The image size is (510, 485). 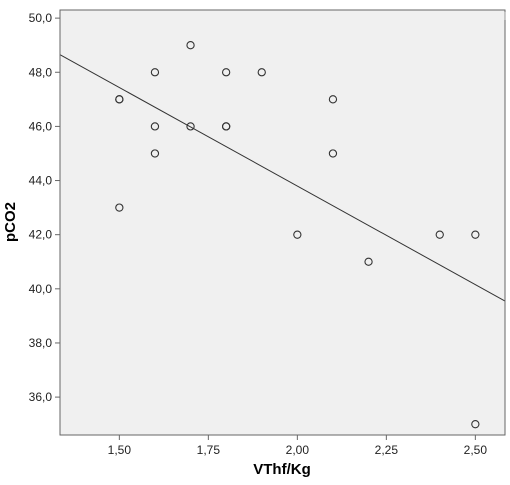 What do you see at coordinates (41, 181) in the screenshot?
I see `y-tick-label: 44,0` at bounding box center [41, 181].